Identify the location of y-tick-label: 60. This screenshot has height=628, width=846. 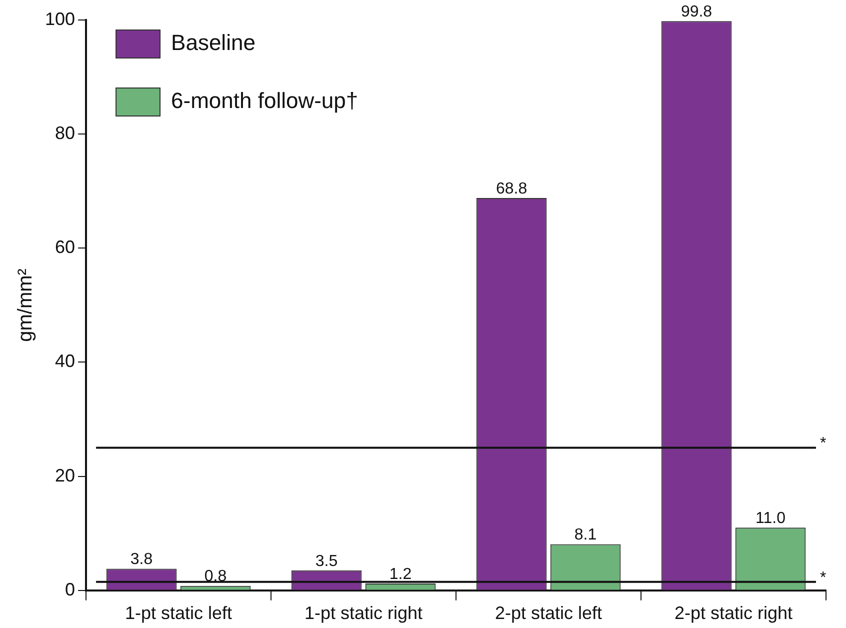
(65, 247).